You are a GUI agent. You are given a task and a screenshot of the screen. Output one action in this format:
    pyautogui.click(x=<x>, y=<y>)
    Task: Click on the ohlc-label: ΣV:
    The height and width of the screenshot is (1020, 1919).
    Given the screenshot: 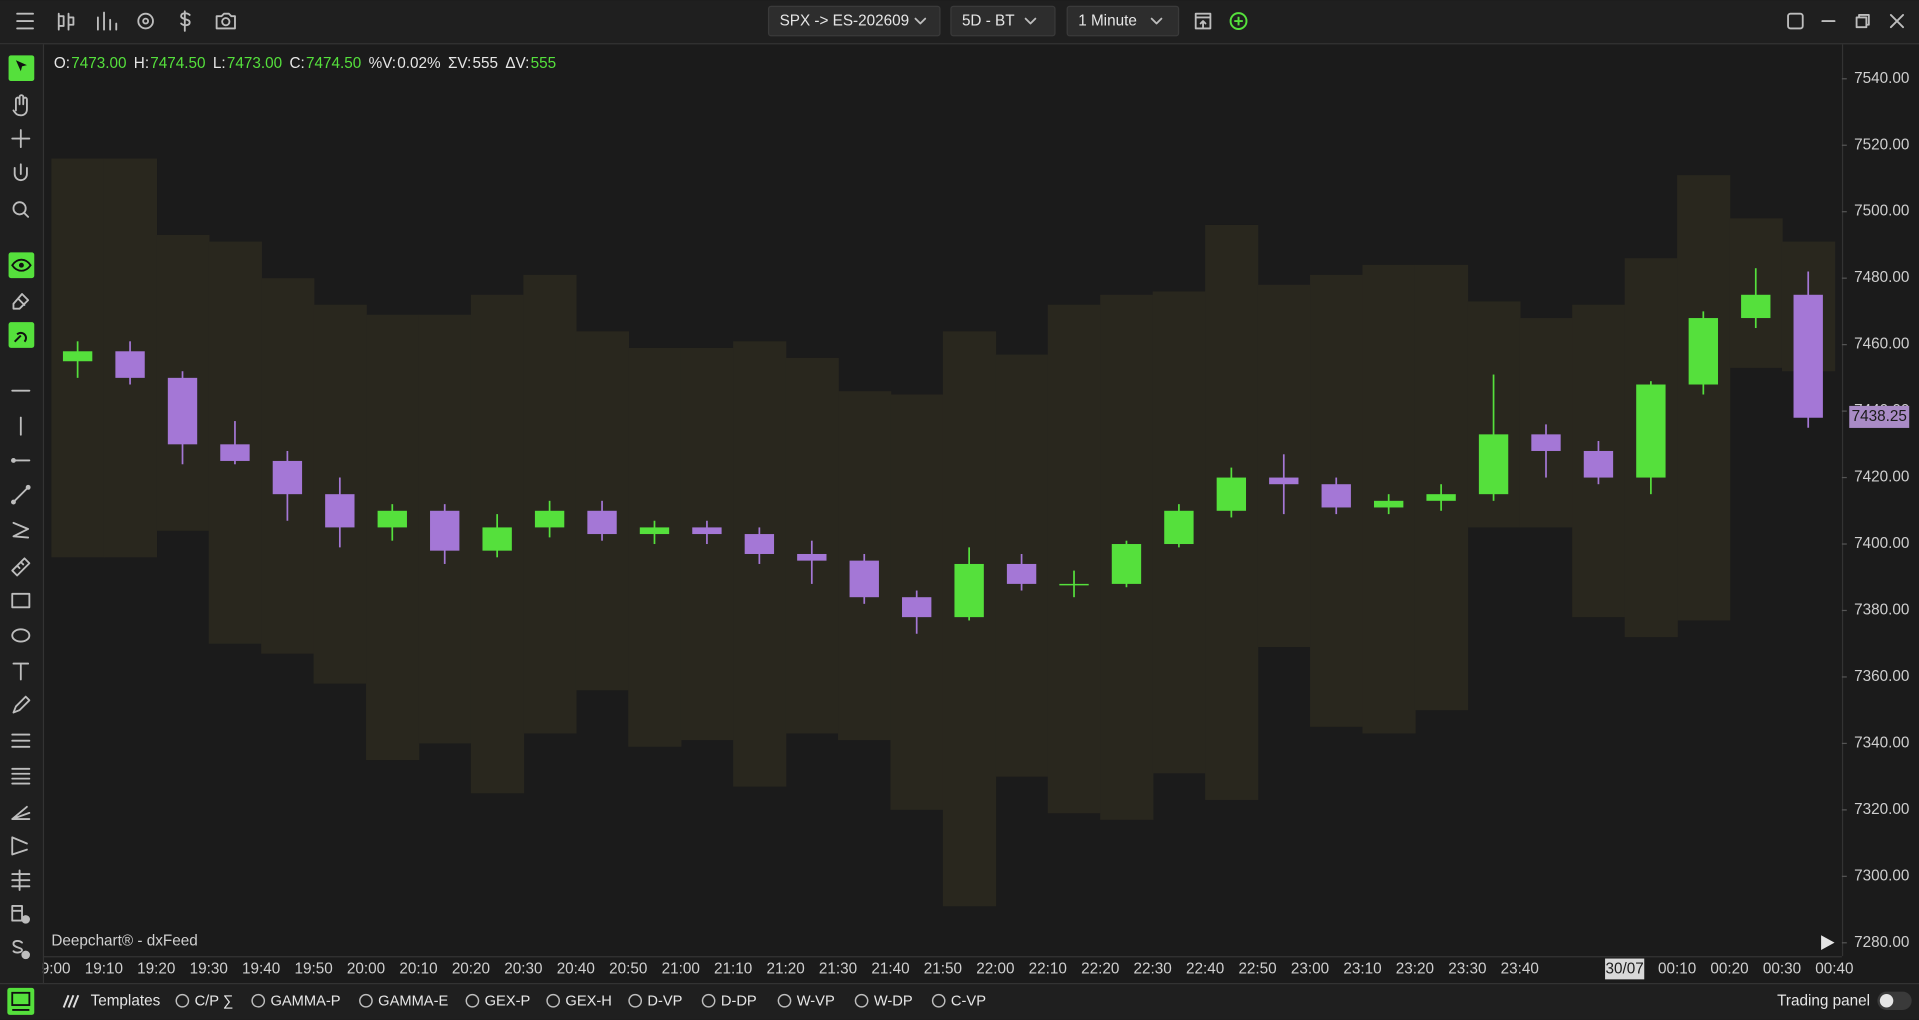 What is the action you would take?
    pyautogui.click(x=459, y=63)
    